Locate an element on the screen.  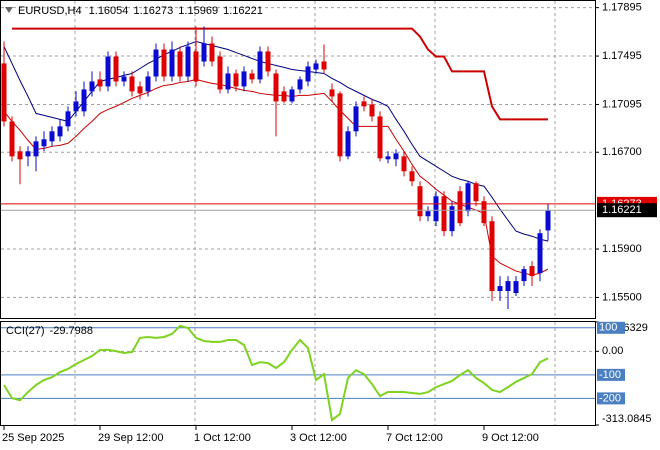
symbol: EURUSD,H4 is located at coordinates (50, 11).